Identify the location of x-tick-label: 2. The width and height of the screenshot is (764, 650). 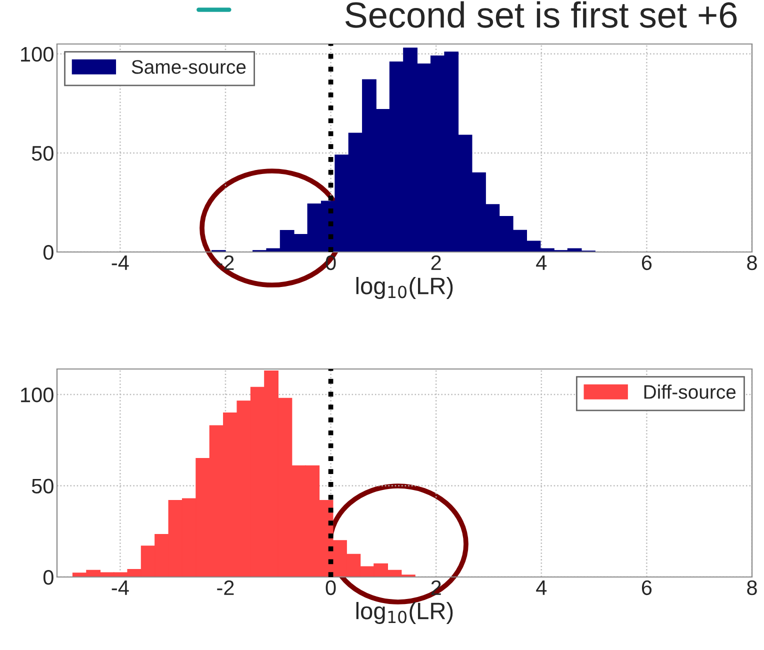
(436, 262).